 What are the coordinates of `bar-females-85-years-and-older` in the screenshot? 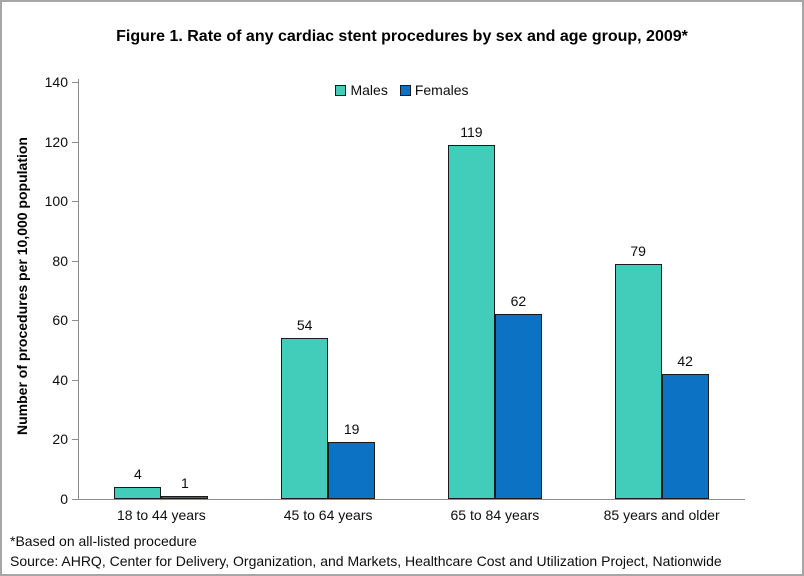 It's located at (685, 436).